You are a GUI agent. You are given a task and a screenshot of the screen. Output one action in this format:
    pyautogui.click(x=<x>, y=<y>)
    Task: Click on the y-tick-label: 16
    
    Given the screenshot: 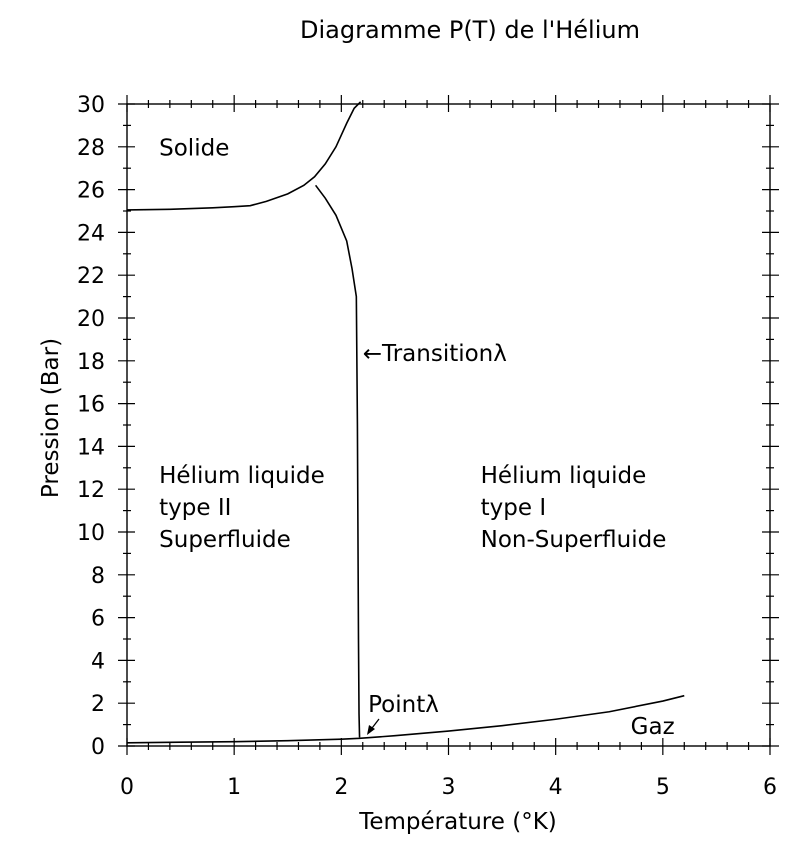 What is the action you would take?
    pyautogui.click(x=91, y=405)
    